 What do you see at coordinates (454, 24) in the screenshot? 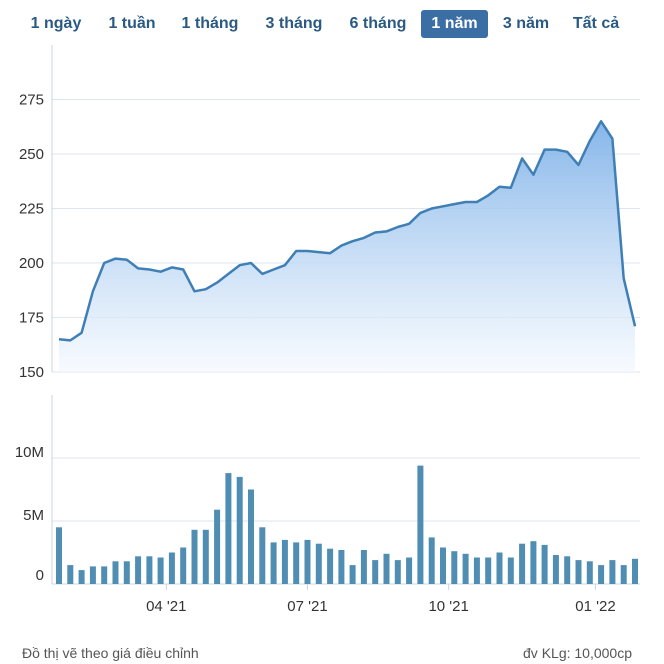
I see `tab-1-year: 1 năm` at bounding box center [454, 24].